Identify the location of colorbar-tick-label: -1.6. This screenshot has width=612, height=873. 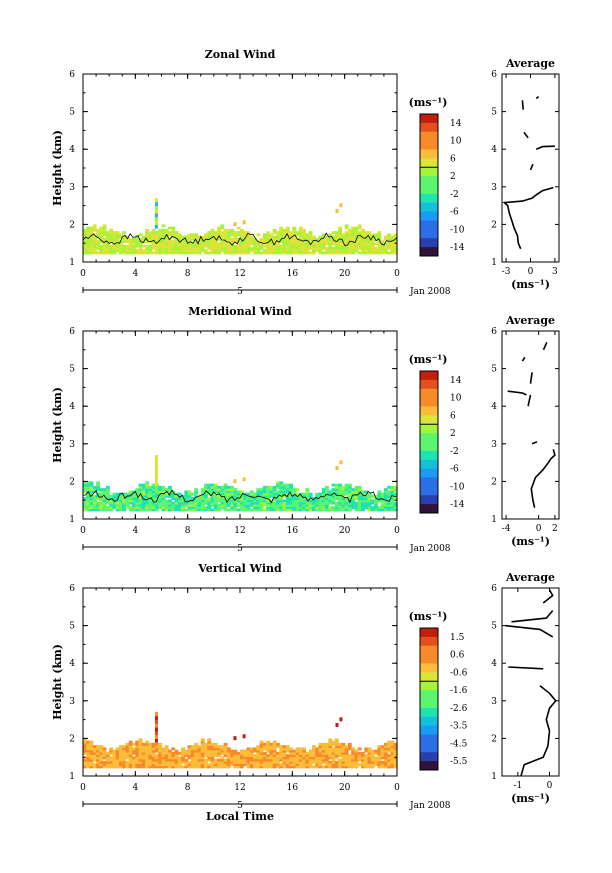
(459, 691).